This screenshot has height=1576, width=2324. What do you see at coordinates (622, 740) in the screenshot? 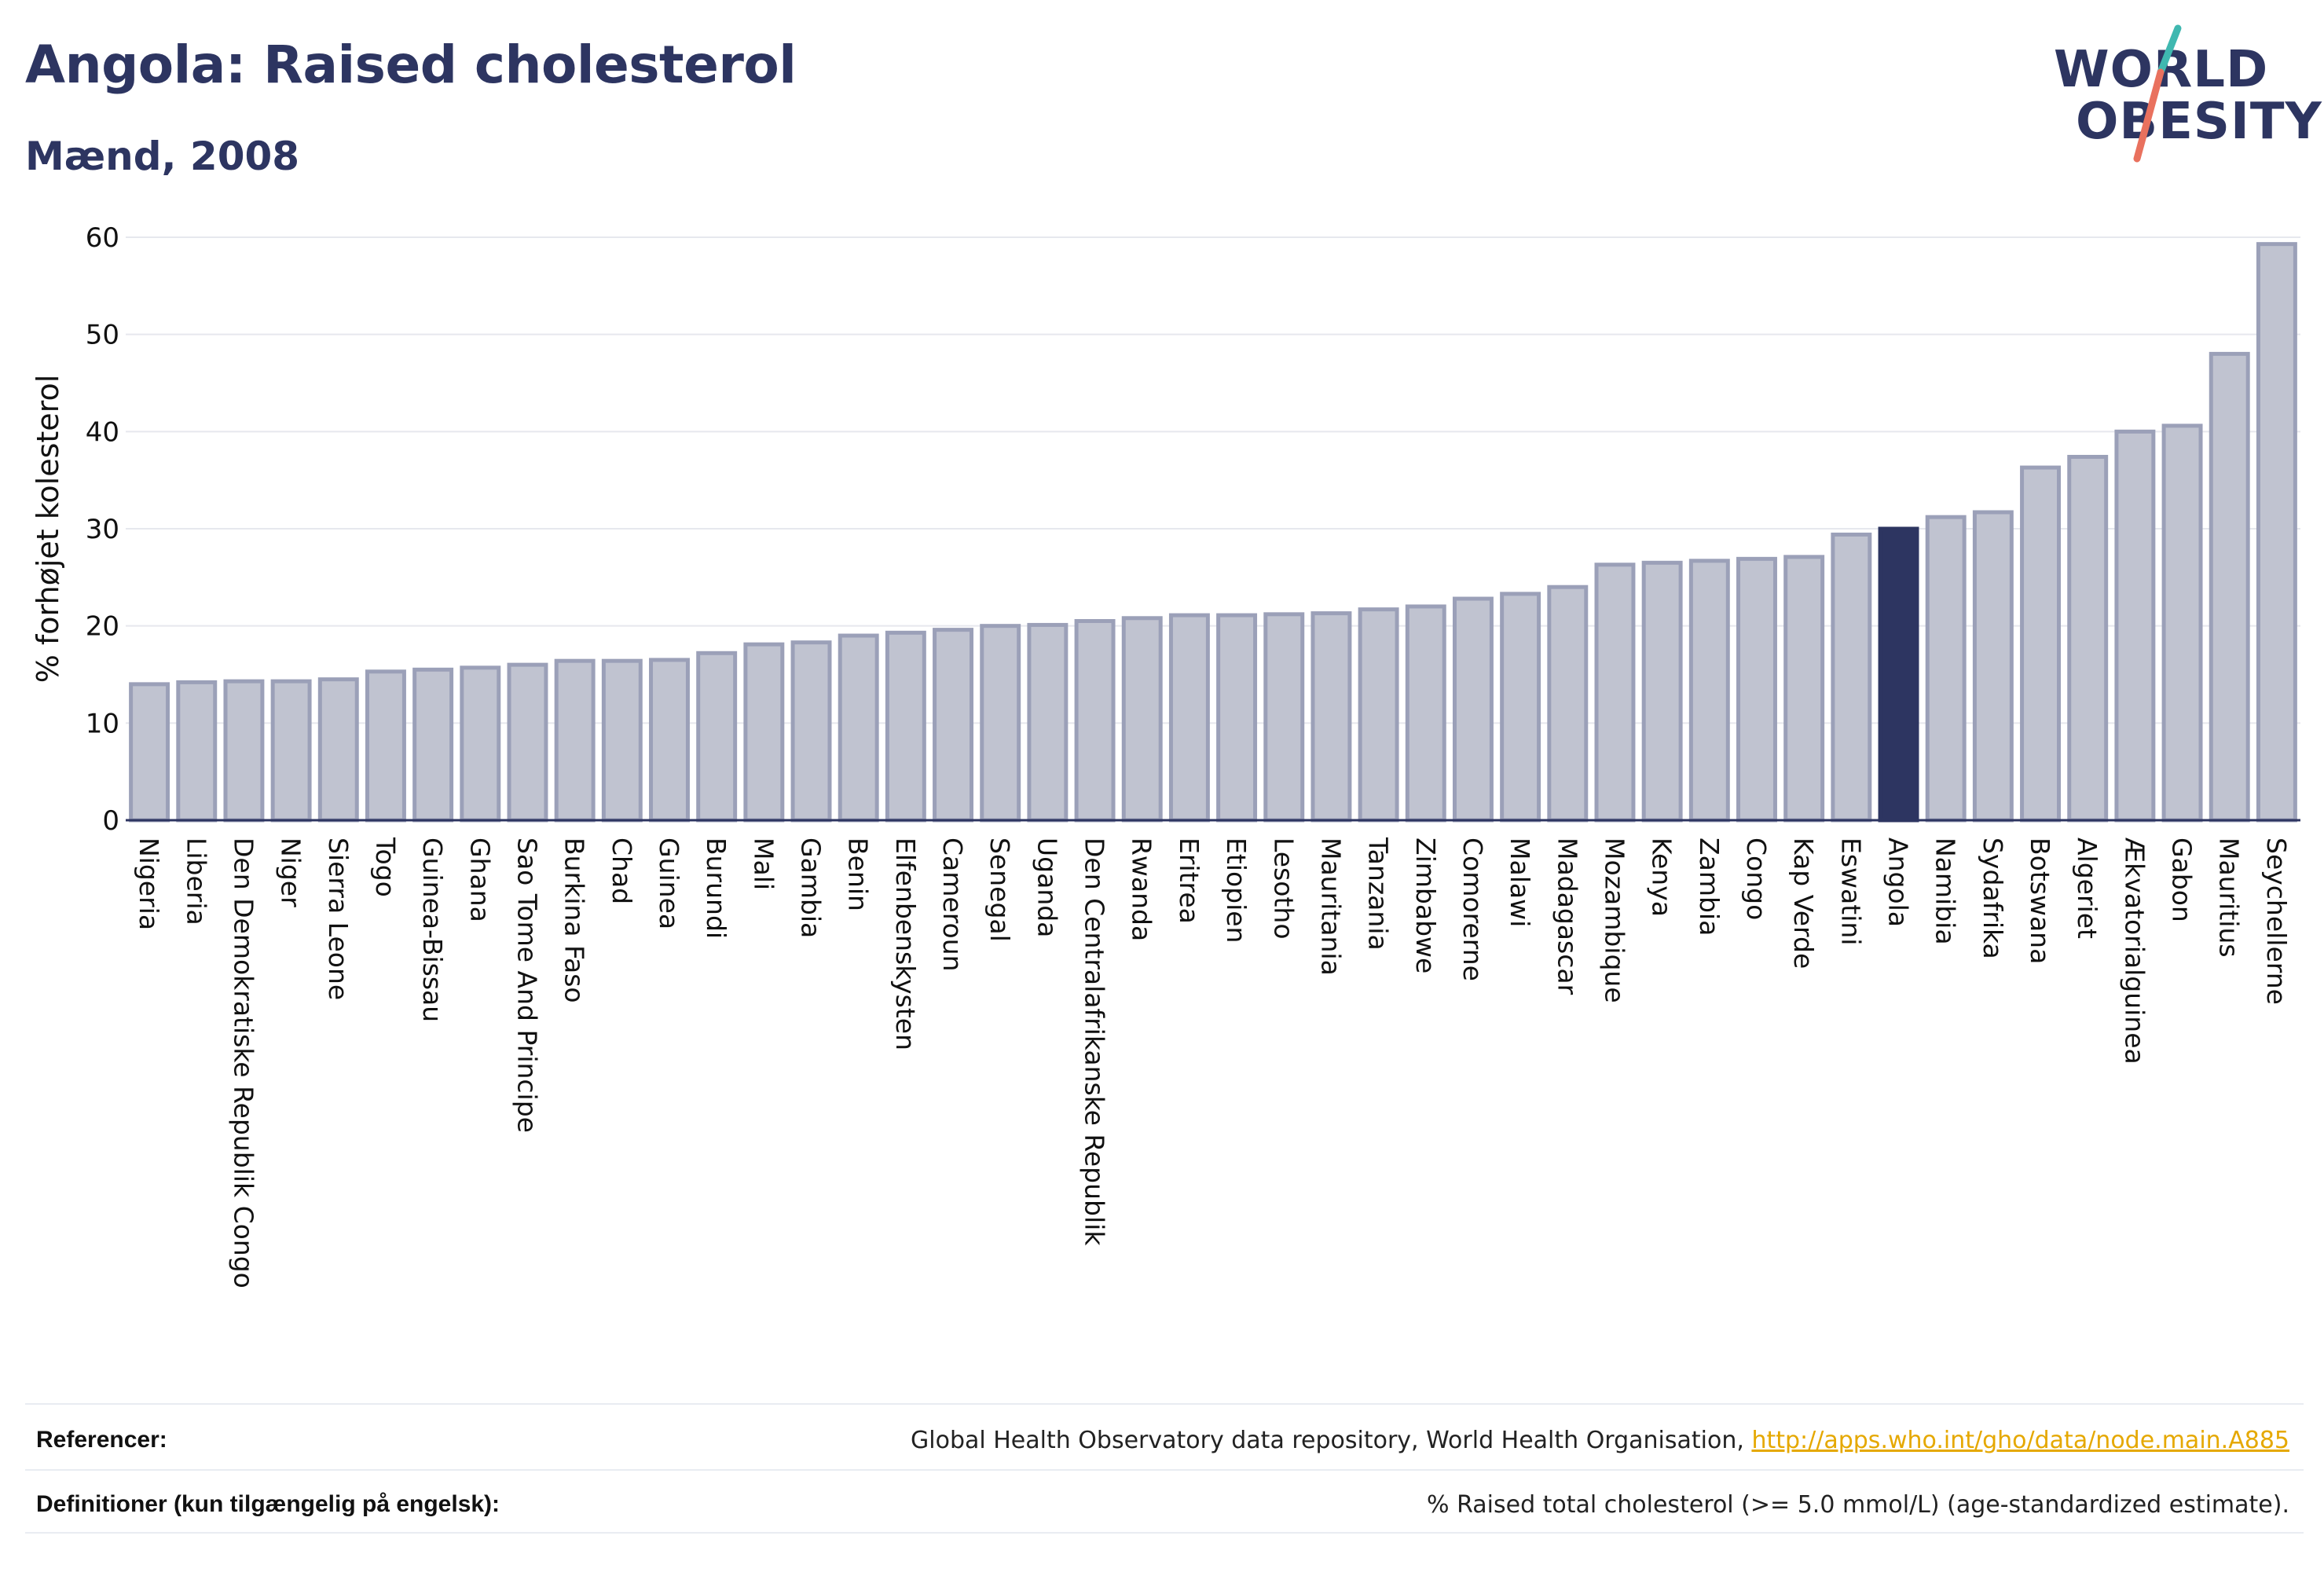
I see `bar-chad` at bounding box center [622, 740].